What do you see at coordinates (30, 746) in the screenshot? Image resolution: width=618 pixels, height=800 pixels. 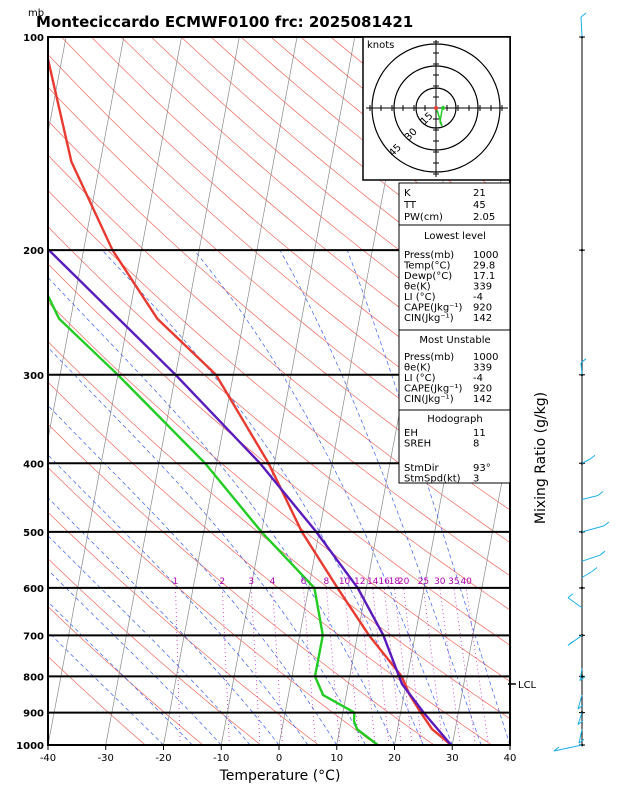 I see `pressure-tick-label: 1000` at bounding box center [30, 746].